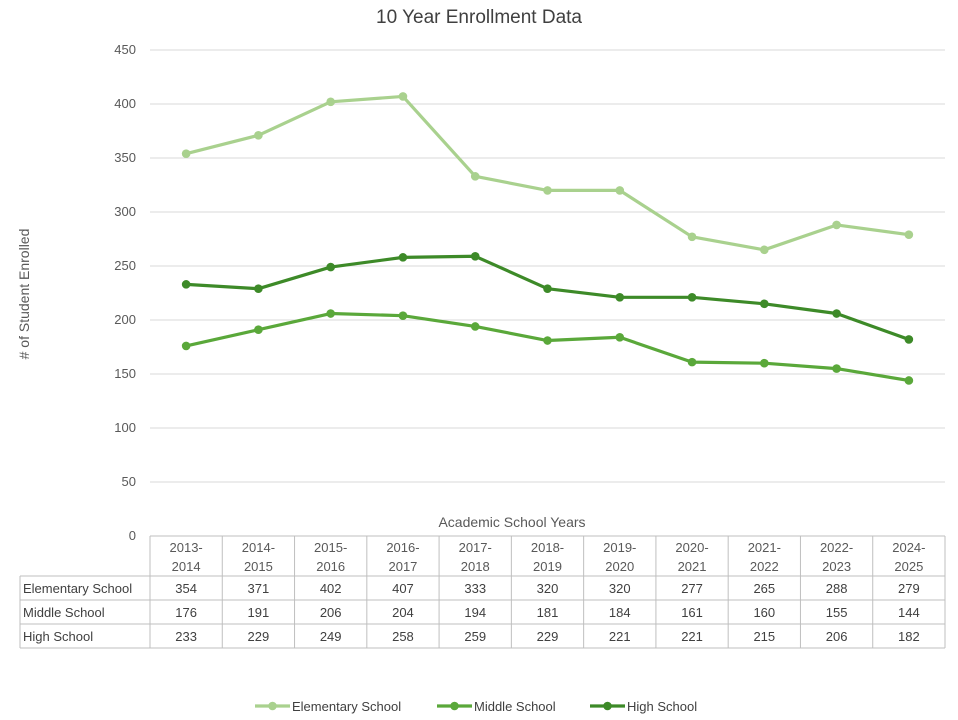 Image resolution: width=958 pixels, height=720 pixels. Describe the element at coordinates (475, 612) in the screenshot. I see `data-label: 194` at that location.